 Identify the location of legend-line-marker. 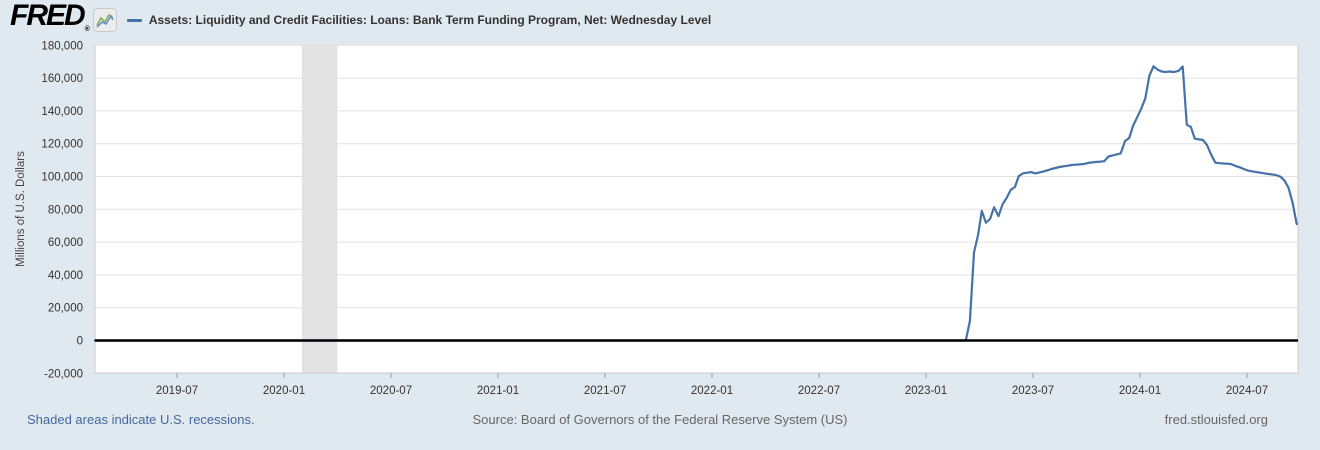
(134, 20).